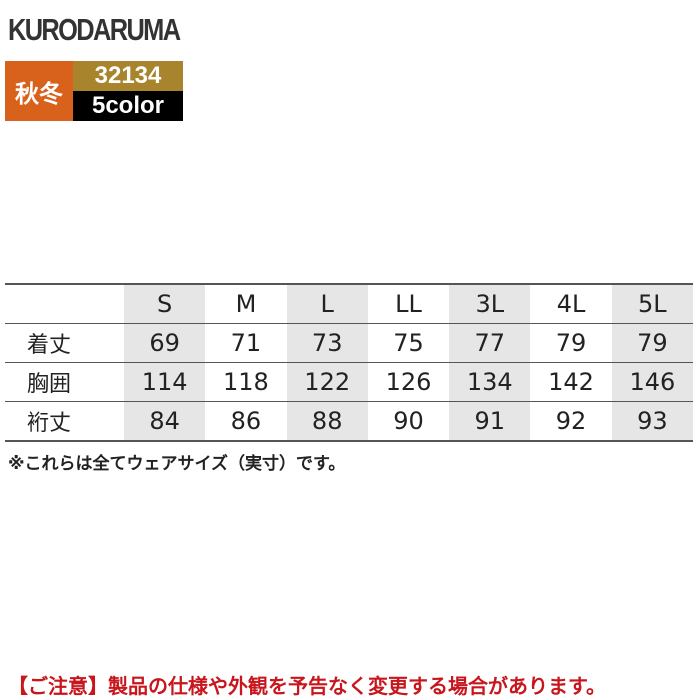 The height and width of the screenshot is (700, 700). Describe the element at coordinates (490, 343) in the screenshot. I see `cell: 77` at that location.